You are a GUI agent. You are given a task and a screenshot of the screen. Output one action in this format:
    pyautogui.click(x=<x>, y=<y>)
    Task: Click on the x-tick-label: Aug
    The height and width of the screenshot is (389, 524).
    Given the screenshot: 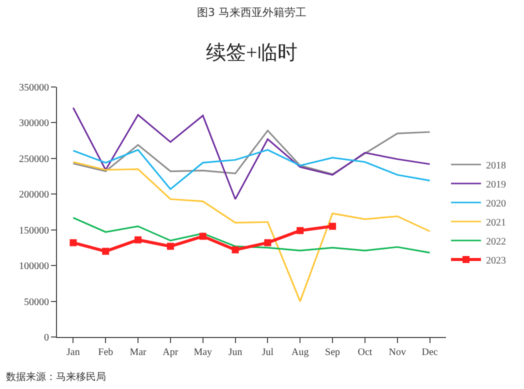 What is the action you would take?
    pyautogui.click(x=300, y=352)
    